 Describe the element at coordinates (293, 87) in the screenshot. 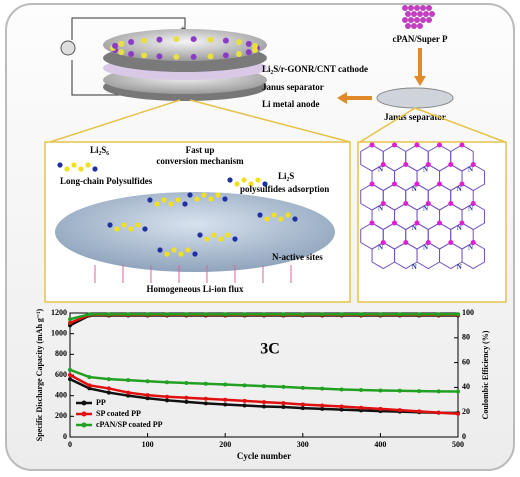

I see `separator-label: Janus separator` at that location.